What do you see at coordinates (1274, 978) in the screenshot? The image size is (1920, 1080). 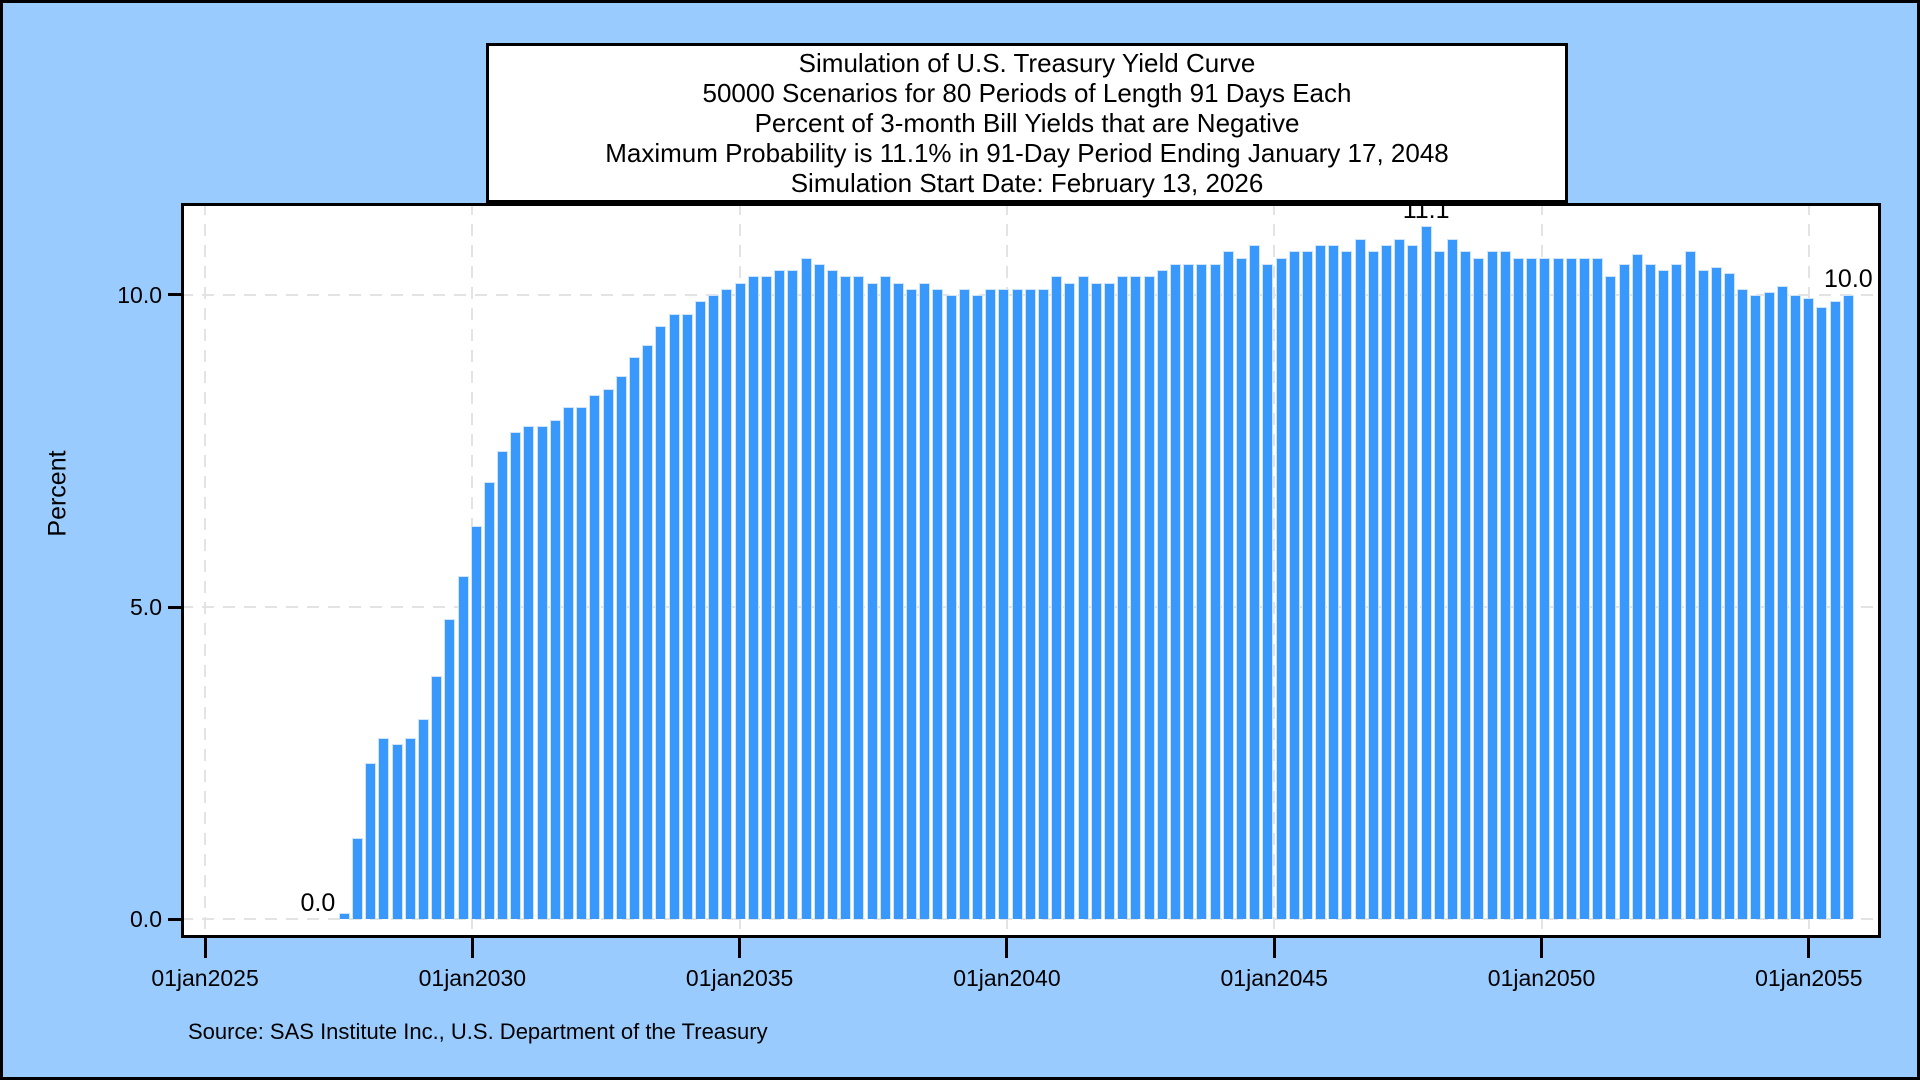 I see `x-tick-label: 01jan2045` at bounding box center [1274, 978].